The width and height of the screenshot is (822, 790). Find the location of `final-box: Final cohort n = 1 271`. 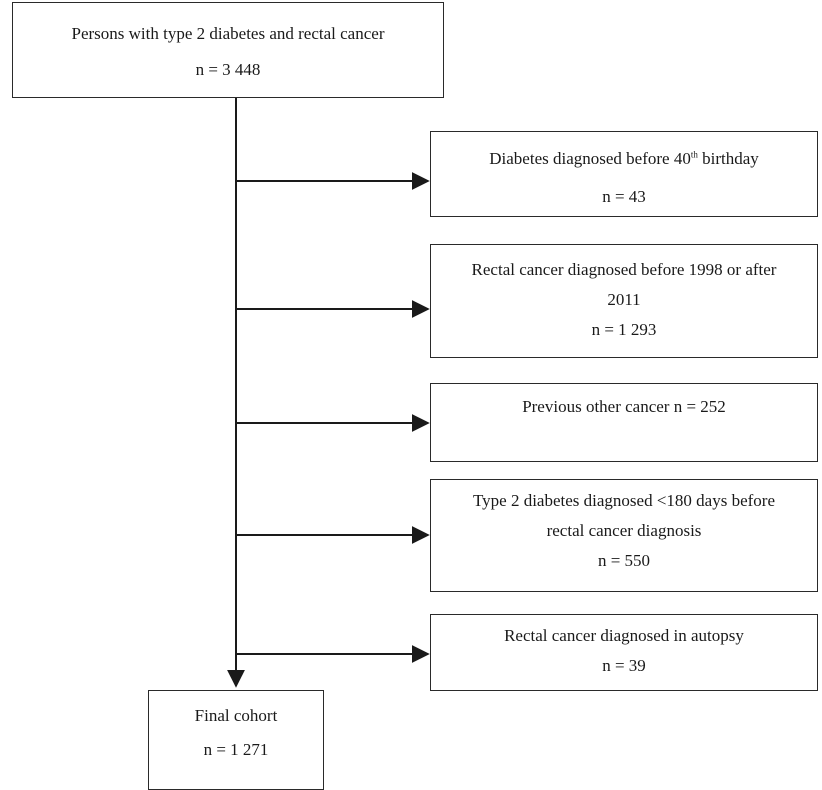

final-box: Final cohort n = 1 271 is located at coordinates (236, 740).